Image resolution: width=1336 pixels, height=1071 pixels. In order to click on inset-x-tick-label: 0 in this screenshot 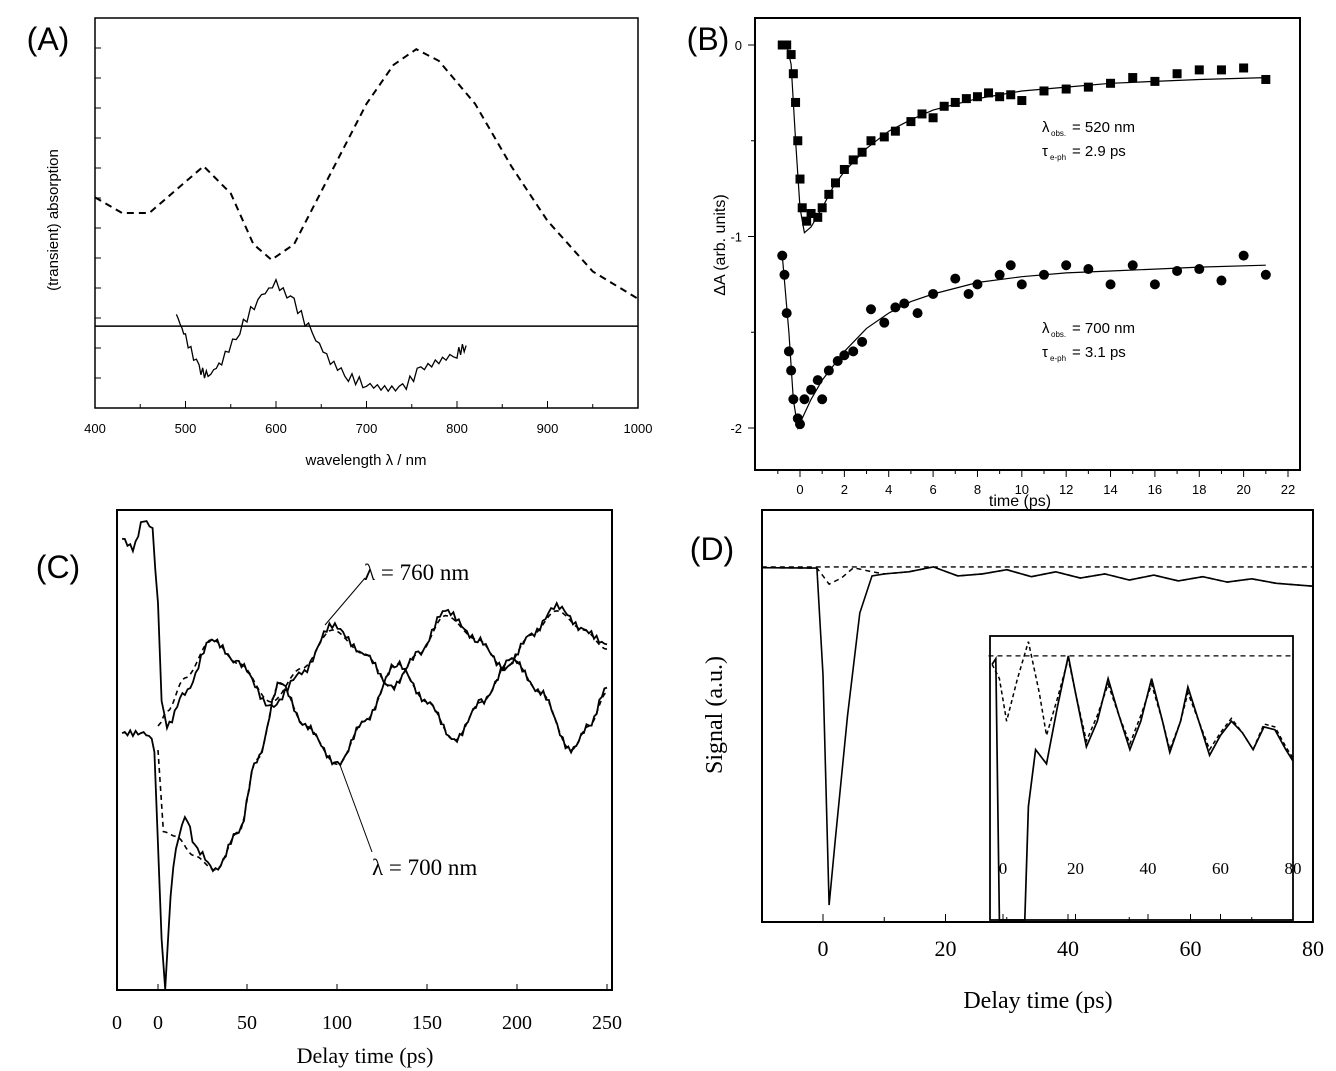, I will do `click(1003, 868)`.